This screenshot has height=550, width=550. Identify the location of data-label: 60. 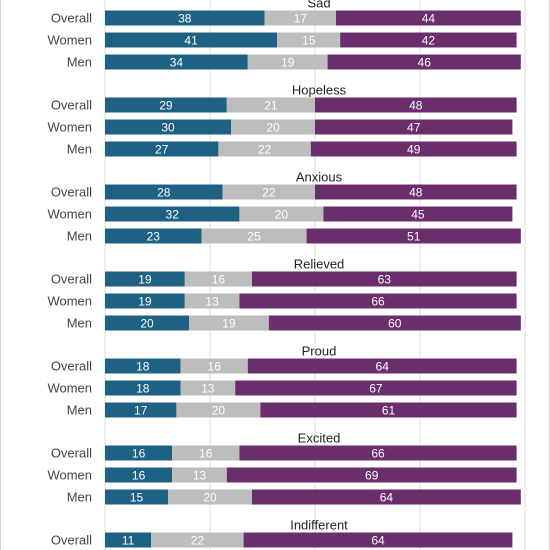
(395, 324).